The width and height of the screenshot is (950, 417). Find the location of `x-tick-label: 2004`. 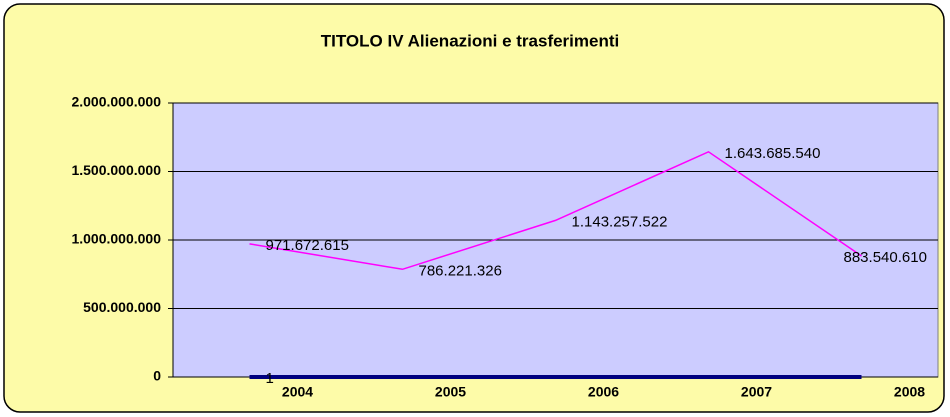

x-tick-label: 2004 is located at coordinates (297, 392).